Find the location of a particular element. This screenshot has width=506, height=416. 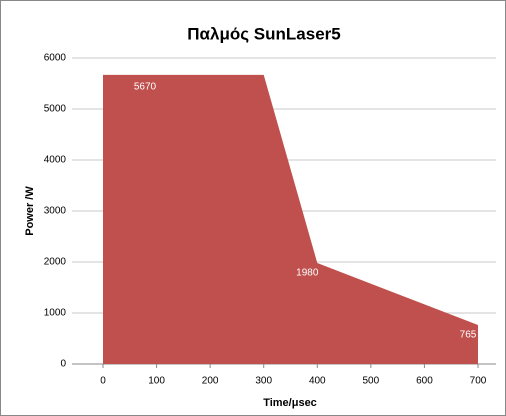

data-label: 765 is located at coordinates (468, 335).